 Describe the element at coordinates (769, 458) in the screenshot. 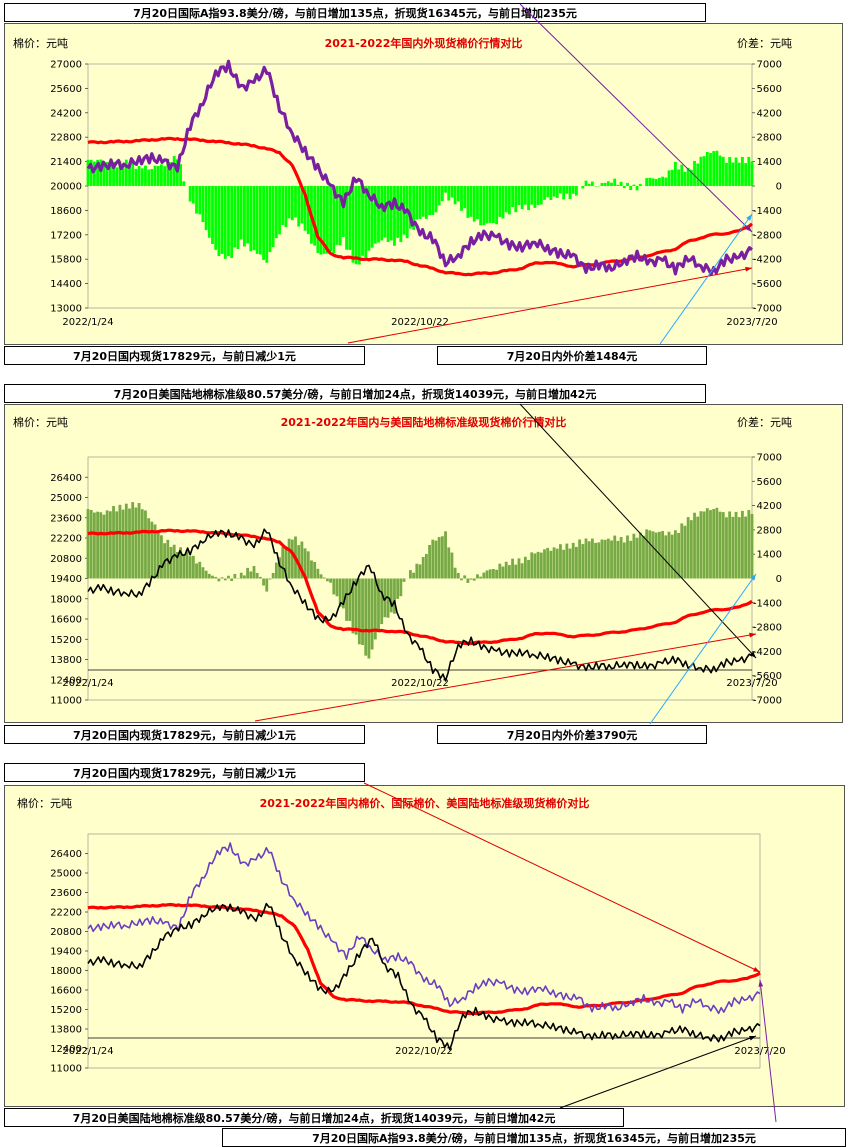

I see `y-right-tick-label: 7000` at that location.